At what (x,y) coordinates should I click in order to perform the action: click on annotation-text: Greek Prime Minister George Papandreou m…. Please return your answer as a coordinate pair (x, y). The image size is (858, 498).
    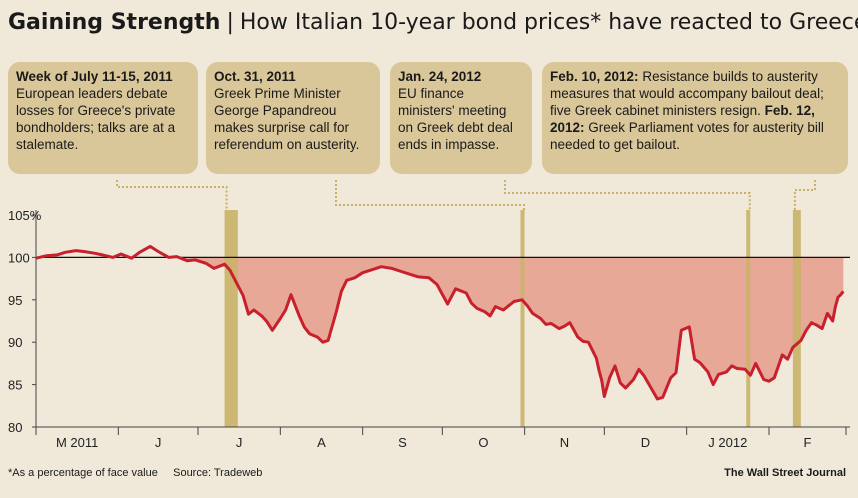
    Looking at the image, I should click on (287, 119).